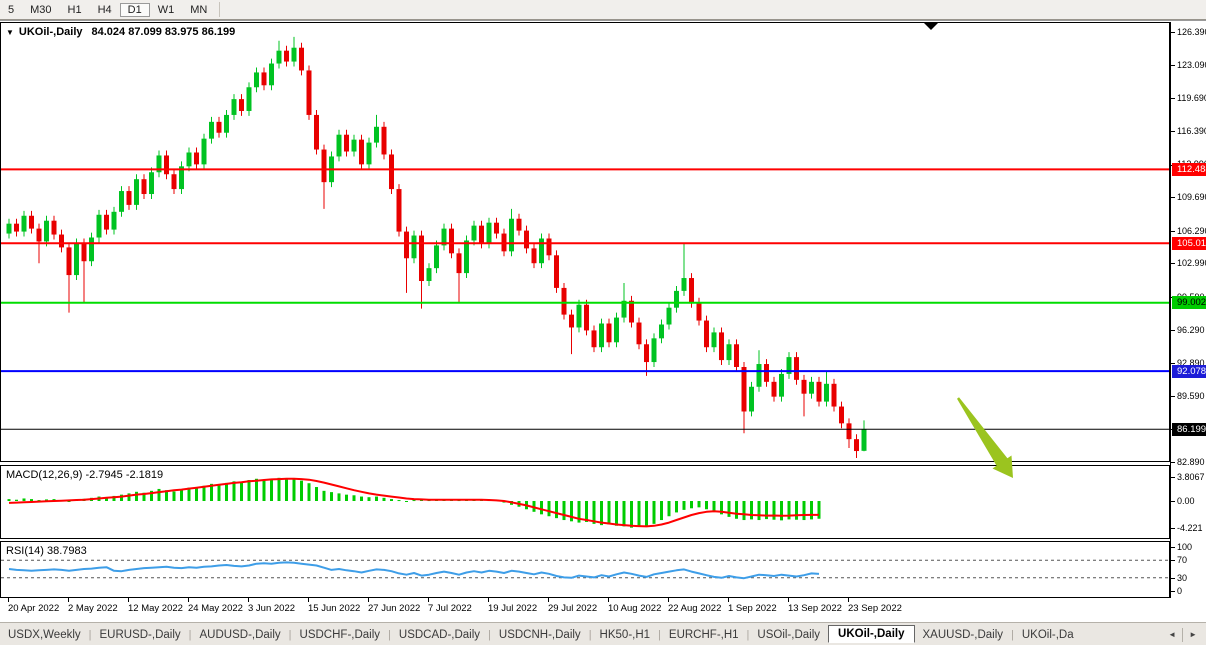 This screenshot has width=1206, height=645. What do you see at coordinates (603, 20) in the screenshot?
I see `window-separator` at bounding box center [603, 20].